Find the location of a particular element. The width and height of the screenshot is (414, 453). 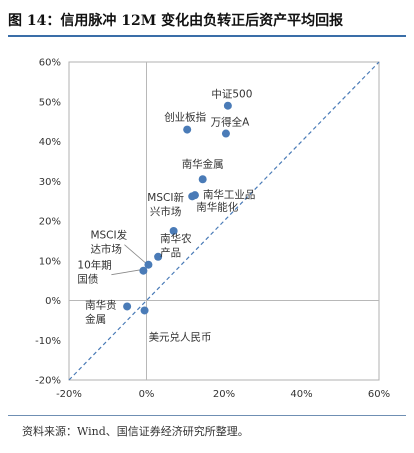

point-label-line: 金属 is located at coordinates (95, 318).